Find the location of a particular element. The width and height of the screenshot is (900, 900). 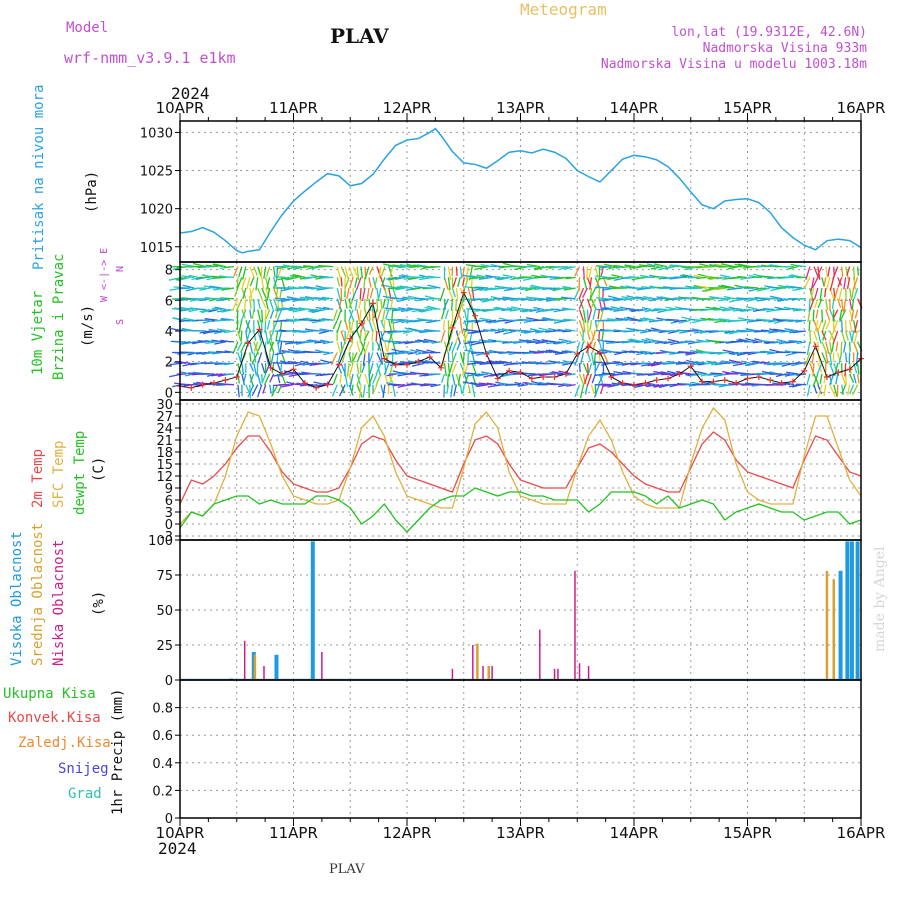

low-cloud-bar is located at coordinates (452, 674).